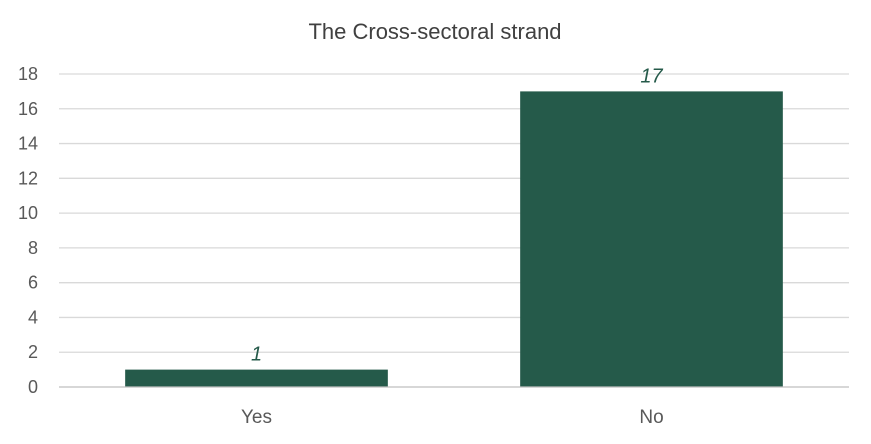 Image resolution: width=871 pixels, height=444 pixels. I want to click on bar-yes, so click(256, 378).